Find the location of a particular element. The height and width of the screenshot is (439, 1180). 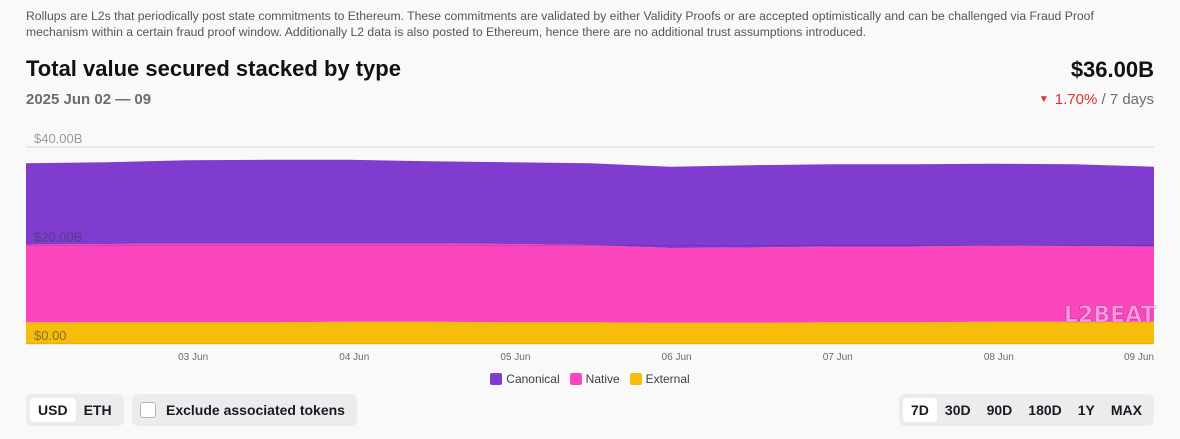

x-tick-label: 07 Jun is located at coordinates (838, 357).